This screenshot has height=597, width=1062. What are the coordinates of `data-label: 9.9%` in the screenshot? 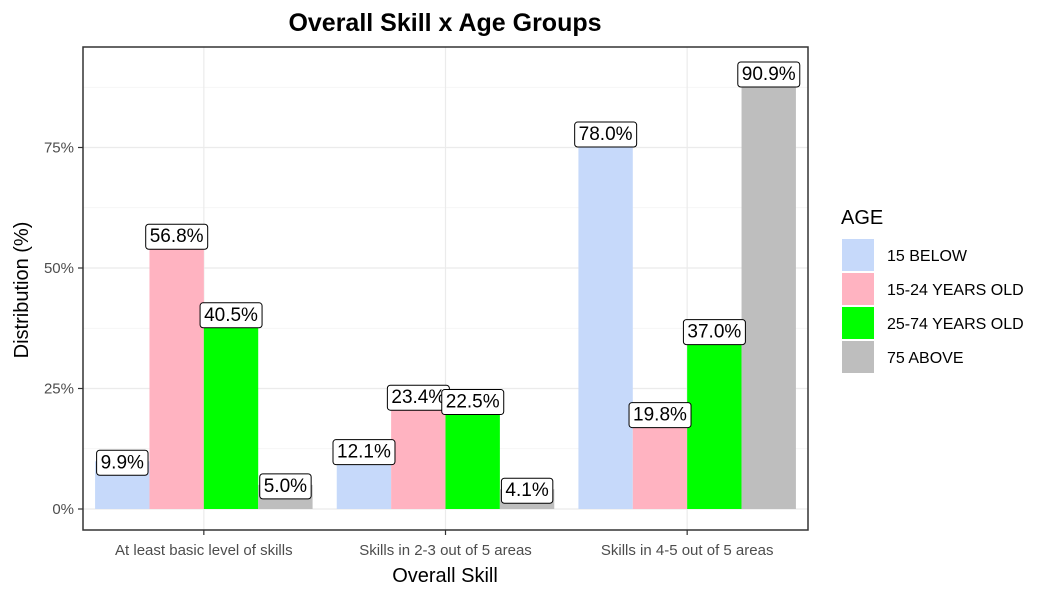 It's located at (122, 462).